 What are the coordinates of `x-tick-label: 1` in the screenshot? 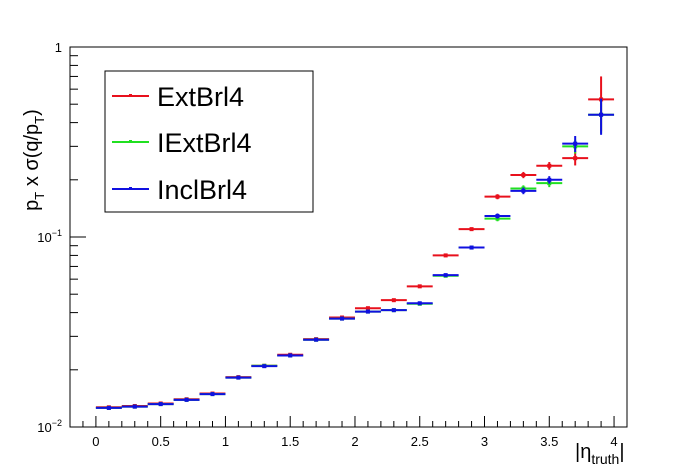 It's located at (225, 441).